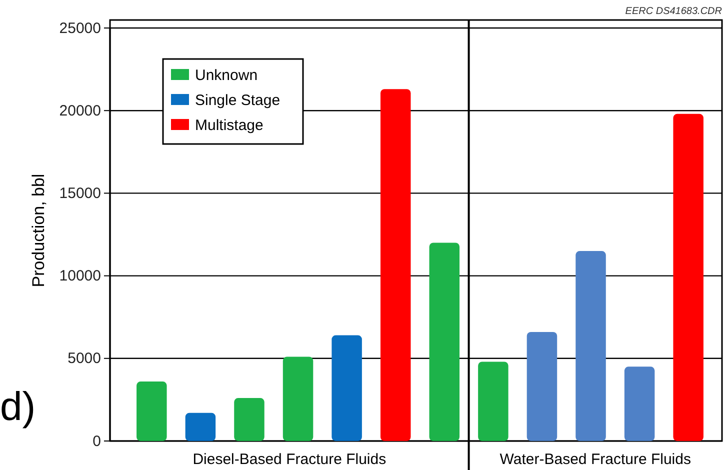 The height and width of the screenshot is (470, 727). I want to click on y-tick-label: 10000, so click(80, 276).